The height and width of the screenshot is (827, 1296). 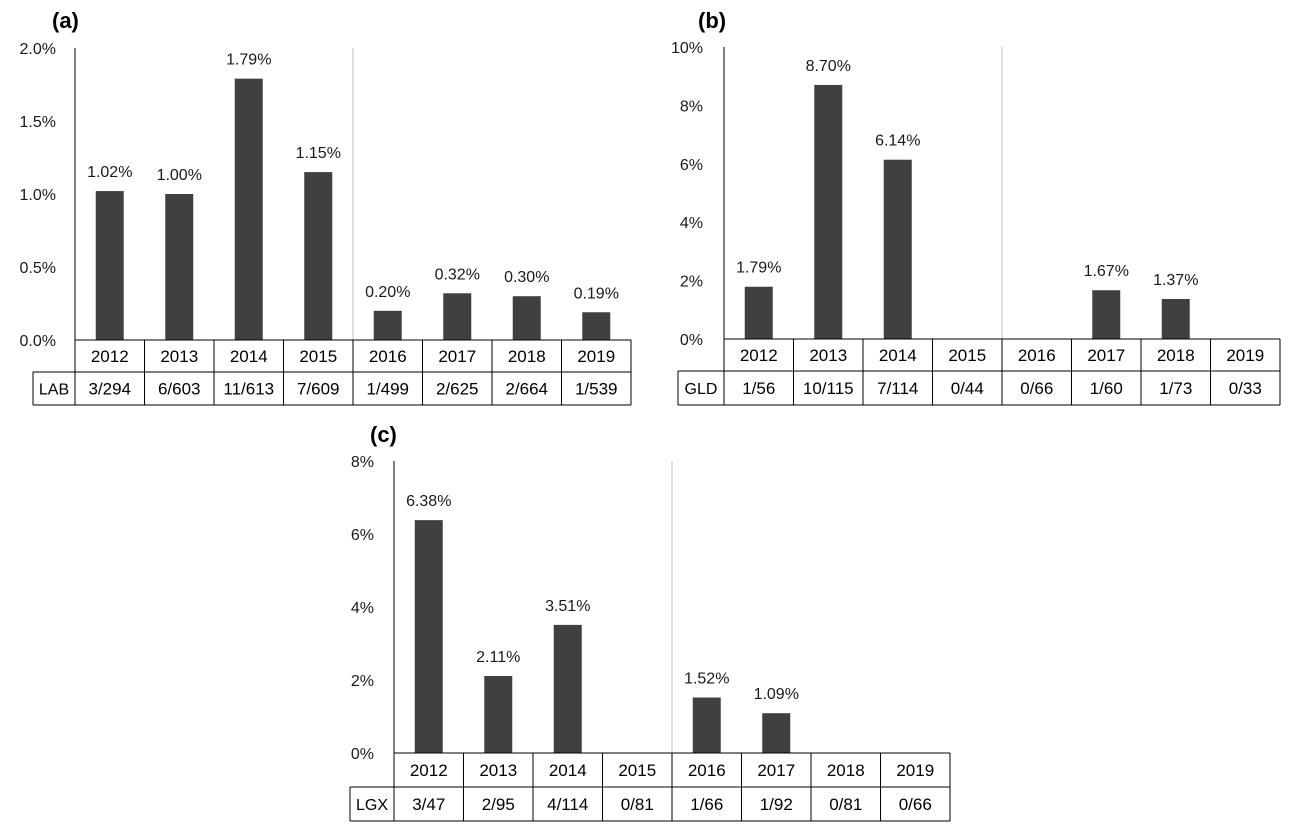 What do you see at coordinates (776, 733) in the screenshot?
I see `panel-c-bar-2017` at bounding box center [776, 733].